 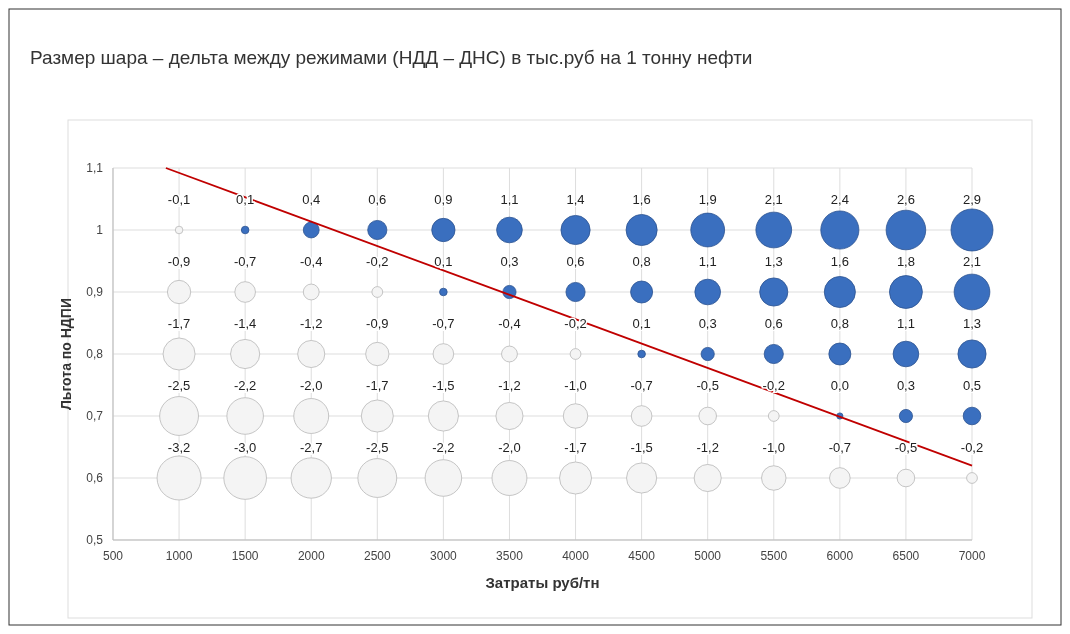 I want to click on annotation: 1,9, so click(x=707, y=199).